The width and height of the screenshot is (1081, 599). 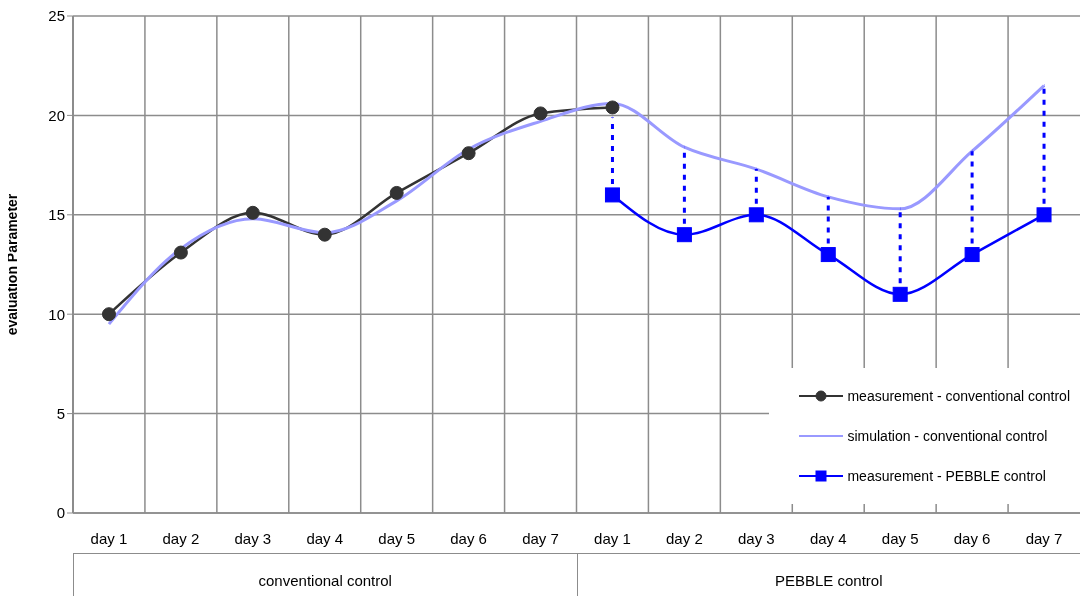 What do you see at coordinates (56, 215) in the screenshot?
I see `y-tick-label: 15` at bounding box center [56, 215].